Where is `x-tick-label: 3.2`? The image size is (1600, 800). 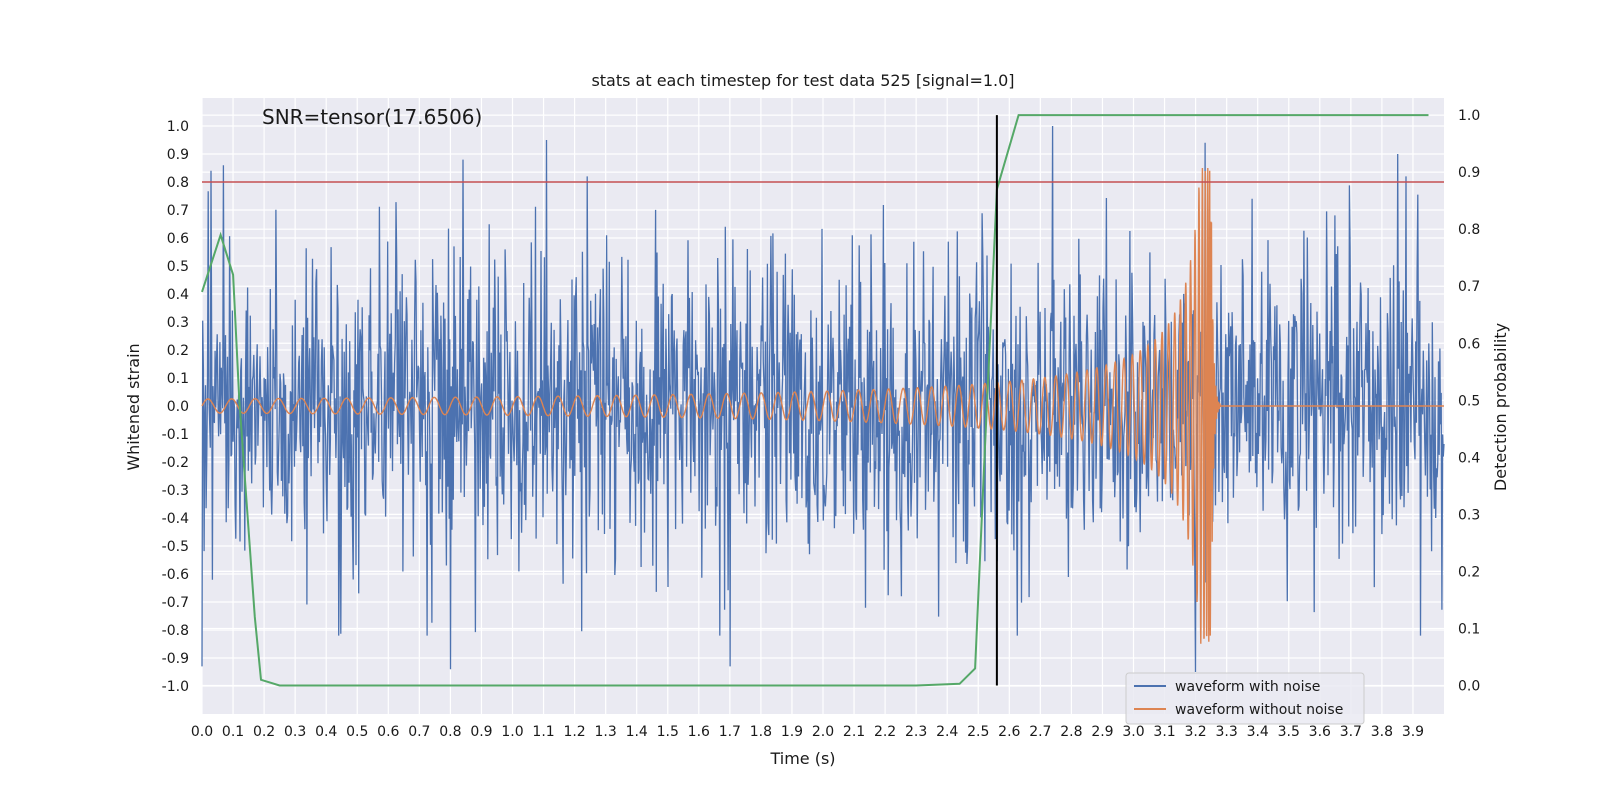
x-tick-label: 3.2 is located at coordinates (1195, 732).